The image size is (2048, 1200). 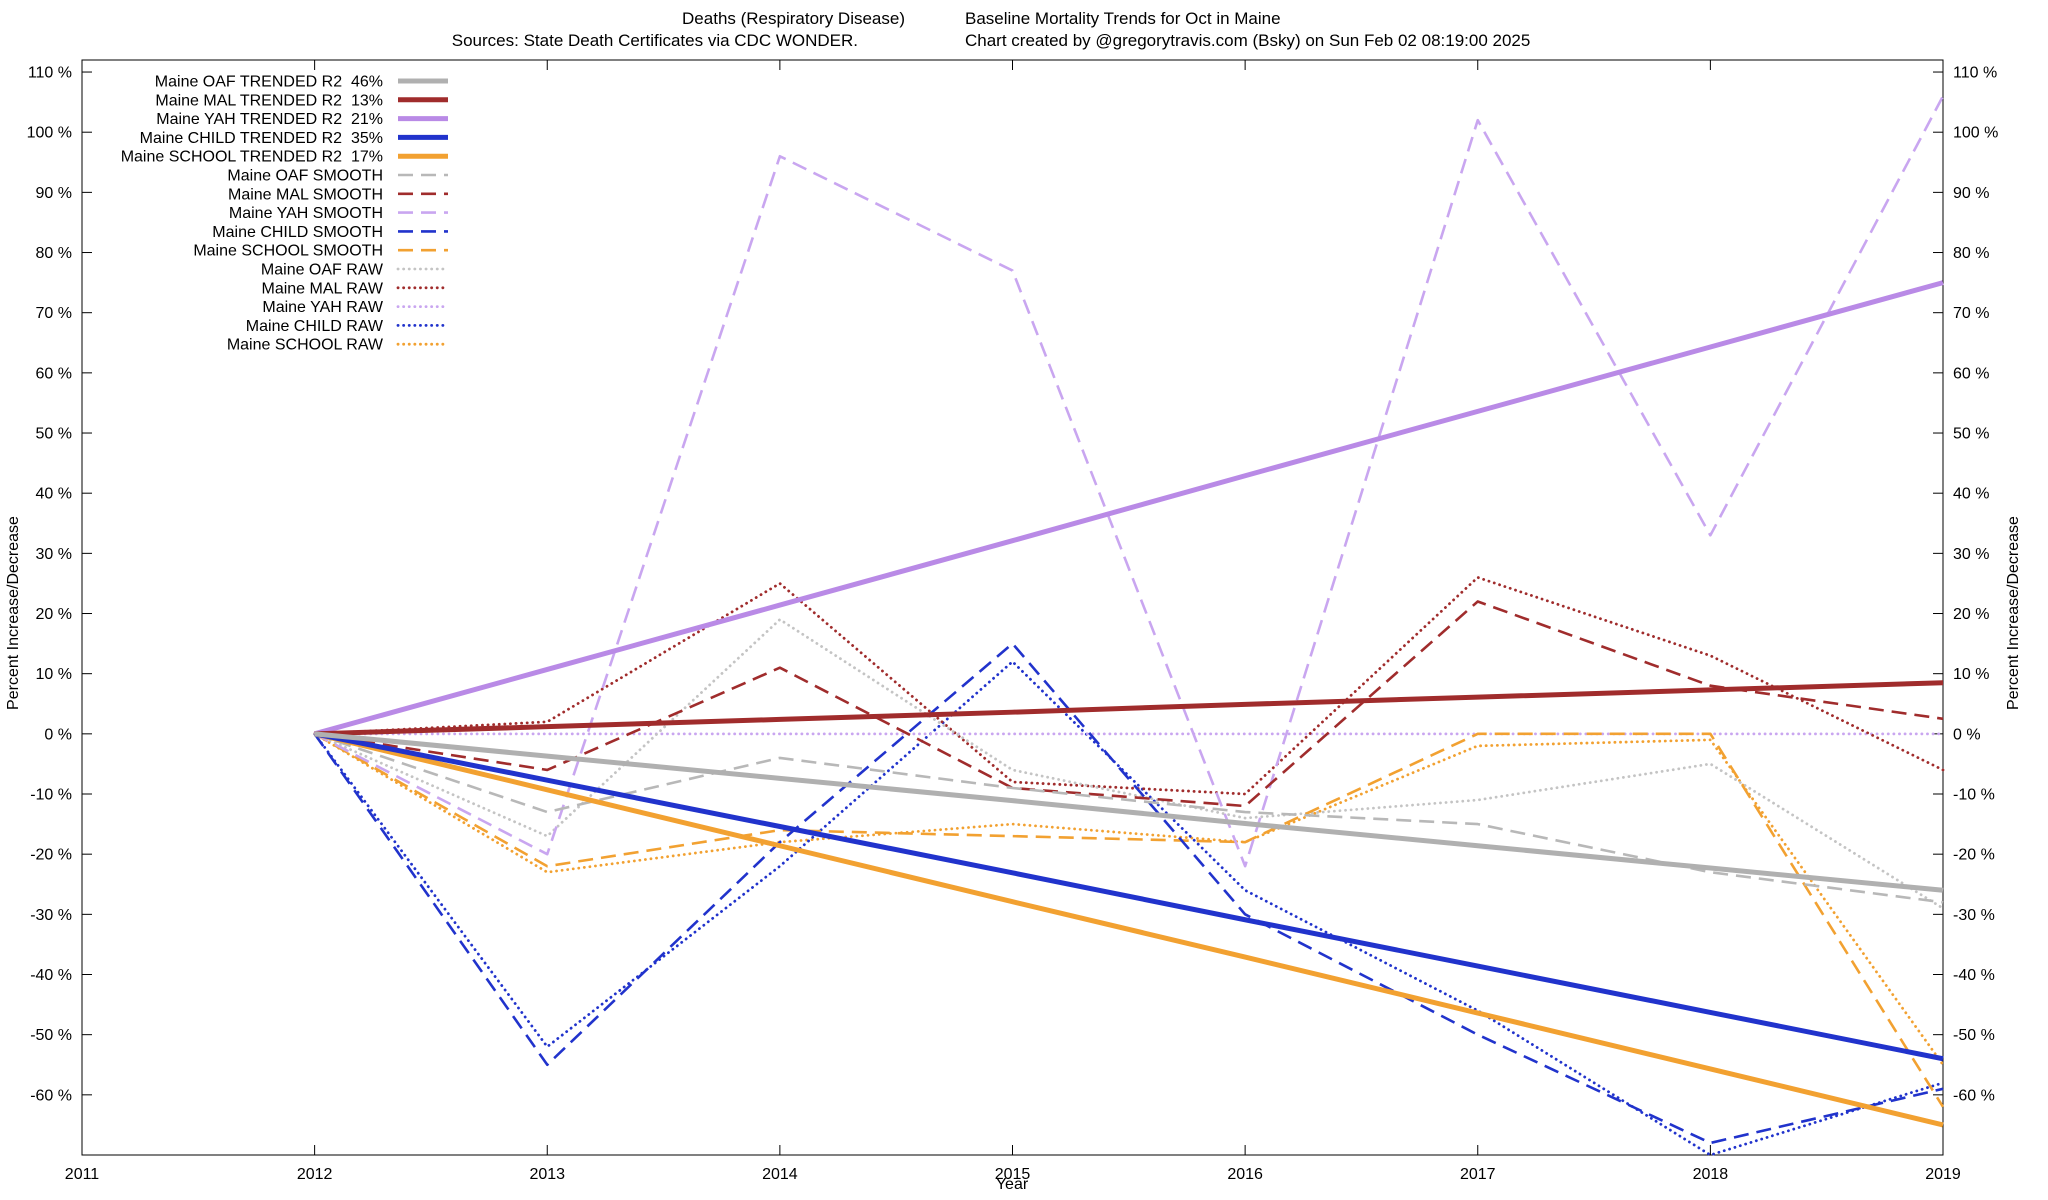 I want to click on y-axis-label-left: Percent Increase/Decrease, so click(x=13, y=613).